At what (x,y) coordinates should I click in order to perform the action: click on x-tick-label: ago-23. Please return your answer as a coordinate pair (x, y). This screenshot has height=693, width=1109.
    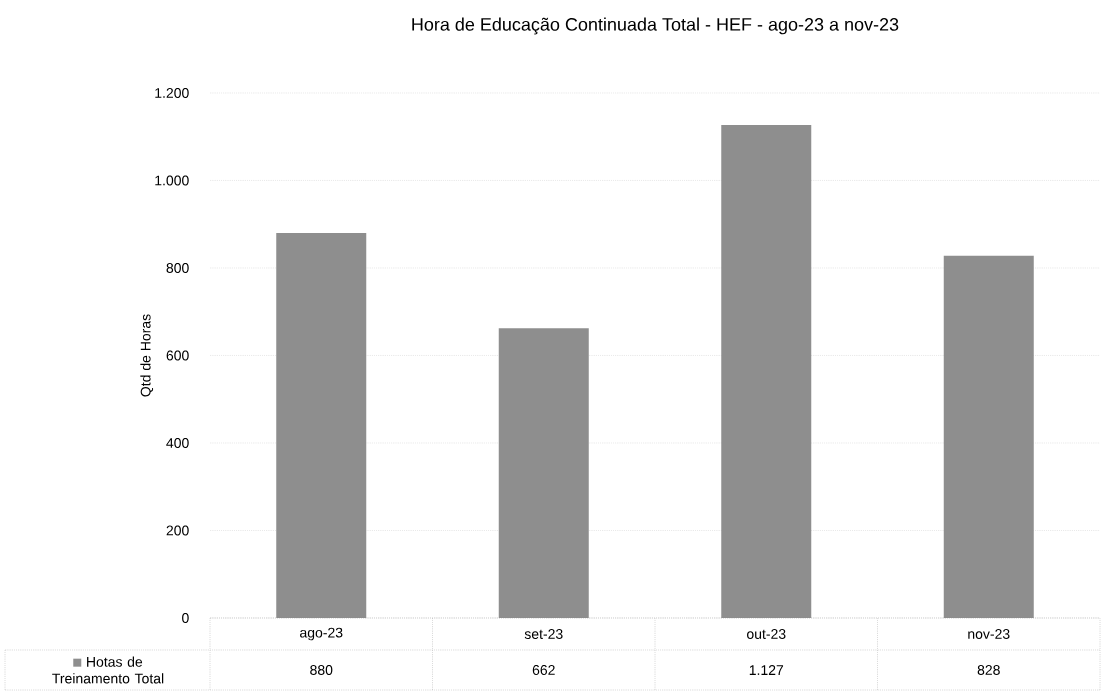
    Looking at the image, I should click on (321, 634).